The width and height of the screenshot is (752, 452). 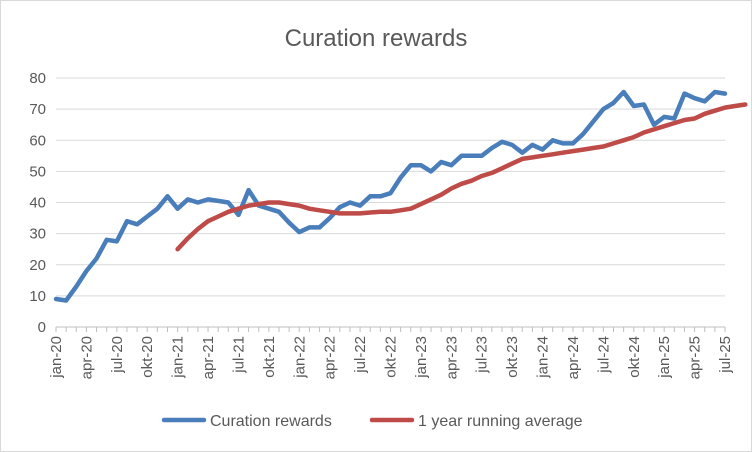 What do you see at coordinates (695, 357) in the screenshot?
I see `x-tick-label: apr-25` at bounding box center [695, 357].